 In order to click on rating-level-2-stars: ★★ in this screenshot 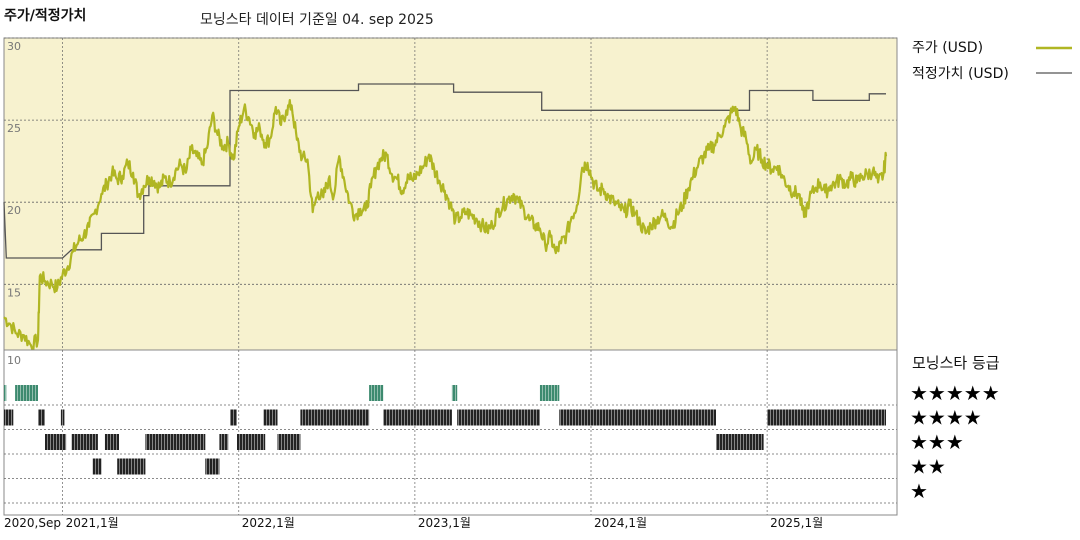, I will do `click(928, 467)`.